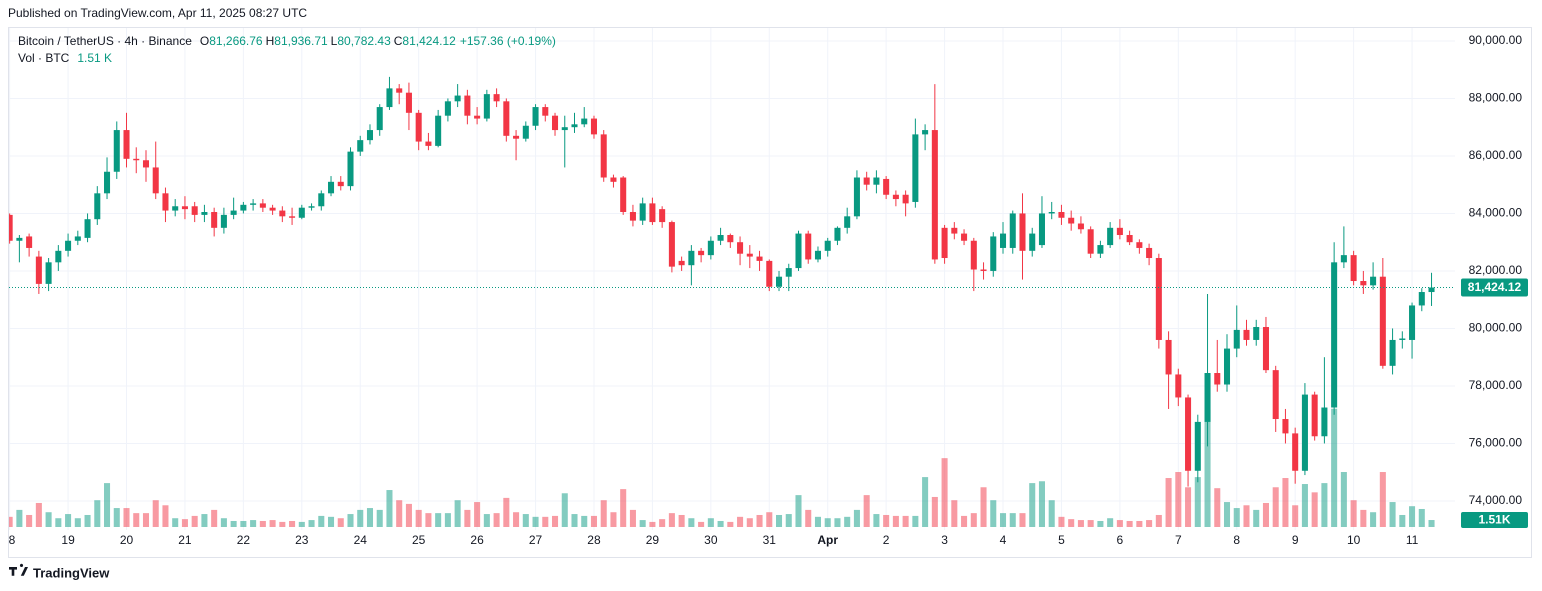 Image resolution: width=1542 pixels, height=591 pixels. I want to click on x-tick-label: 6, so click(1120, 540).